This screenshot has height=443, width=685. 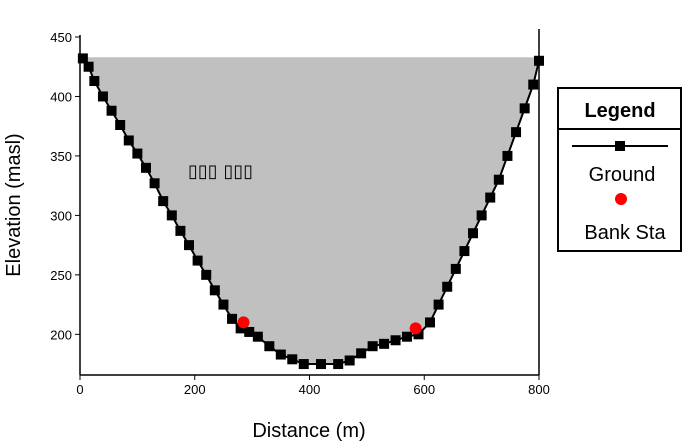 I want to click on legend-title: Legend, so click(x=619, y=111).